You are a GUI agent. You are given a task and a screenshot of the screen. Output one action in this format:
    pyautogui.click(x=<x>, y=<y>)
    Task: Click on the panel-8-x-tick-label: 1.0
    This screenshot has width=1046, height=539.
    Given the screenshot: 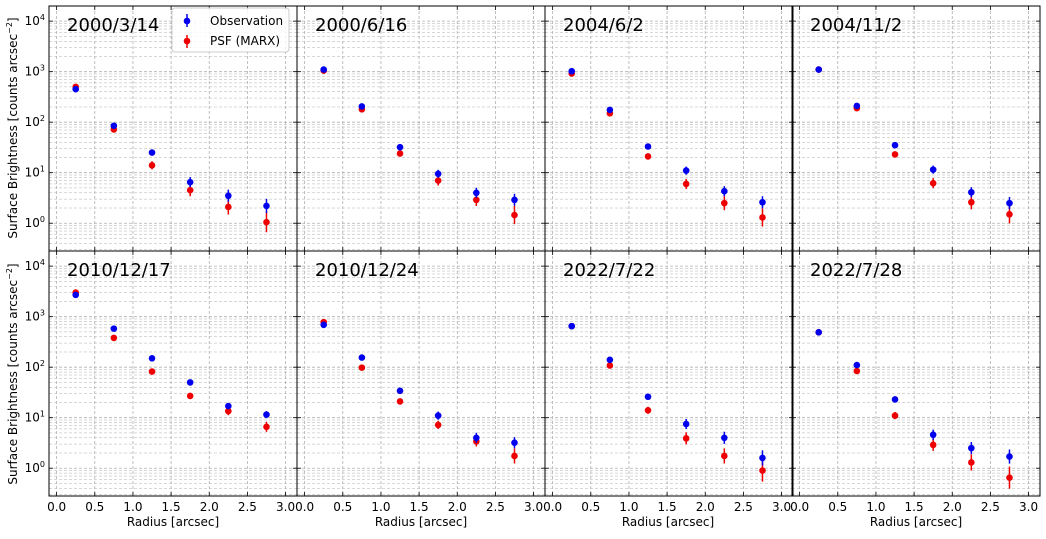 What is the action you would take?
    pyautogui.click(x=875, y=507)
    